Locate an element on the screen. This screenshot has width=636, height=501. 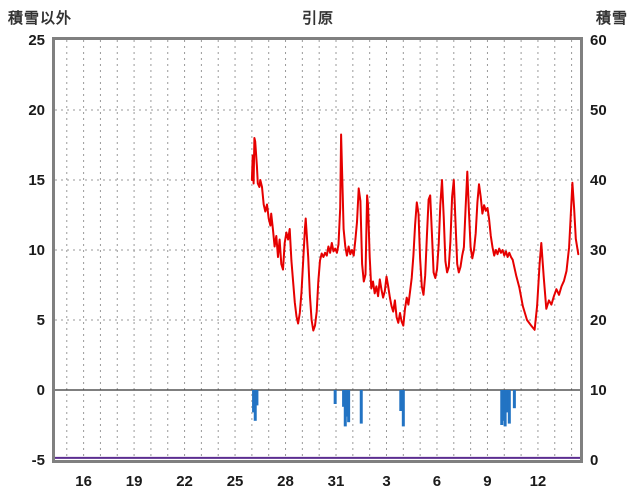
y-axis-left-tick-label: -5 is located at coordinates (38, 460).